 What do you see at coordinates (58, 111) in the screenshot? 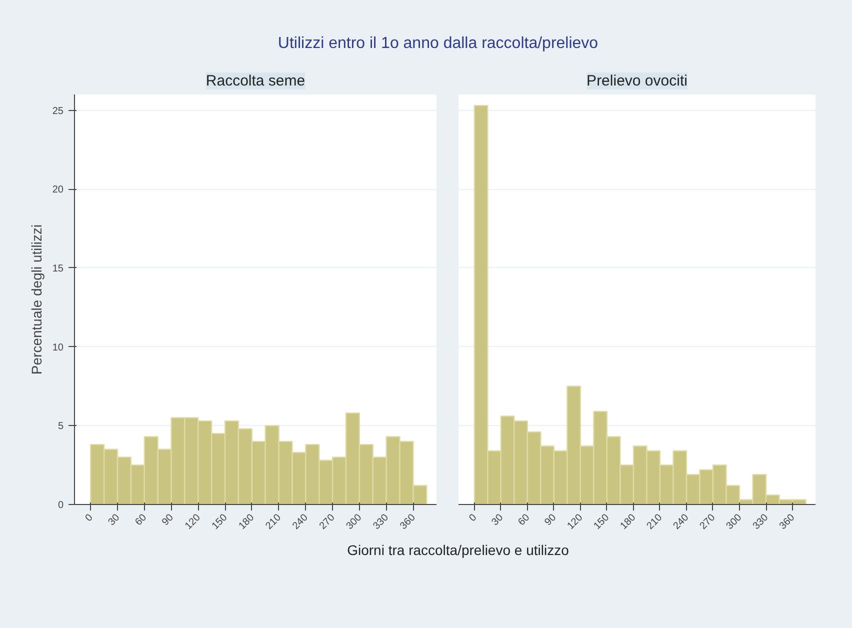
I see `y-tick-label: 25` at bounding box center [58, 111].